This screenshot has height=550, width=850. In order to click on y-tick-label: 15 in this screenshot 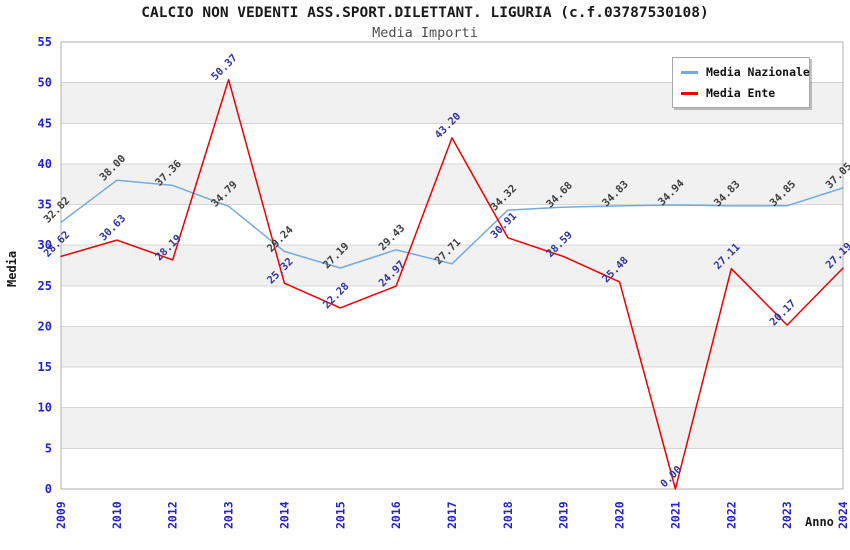, I will do `click(45, 367)`.